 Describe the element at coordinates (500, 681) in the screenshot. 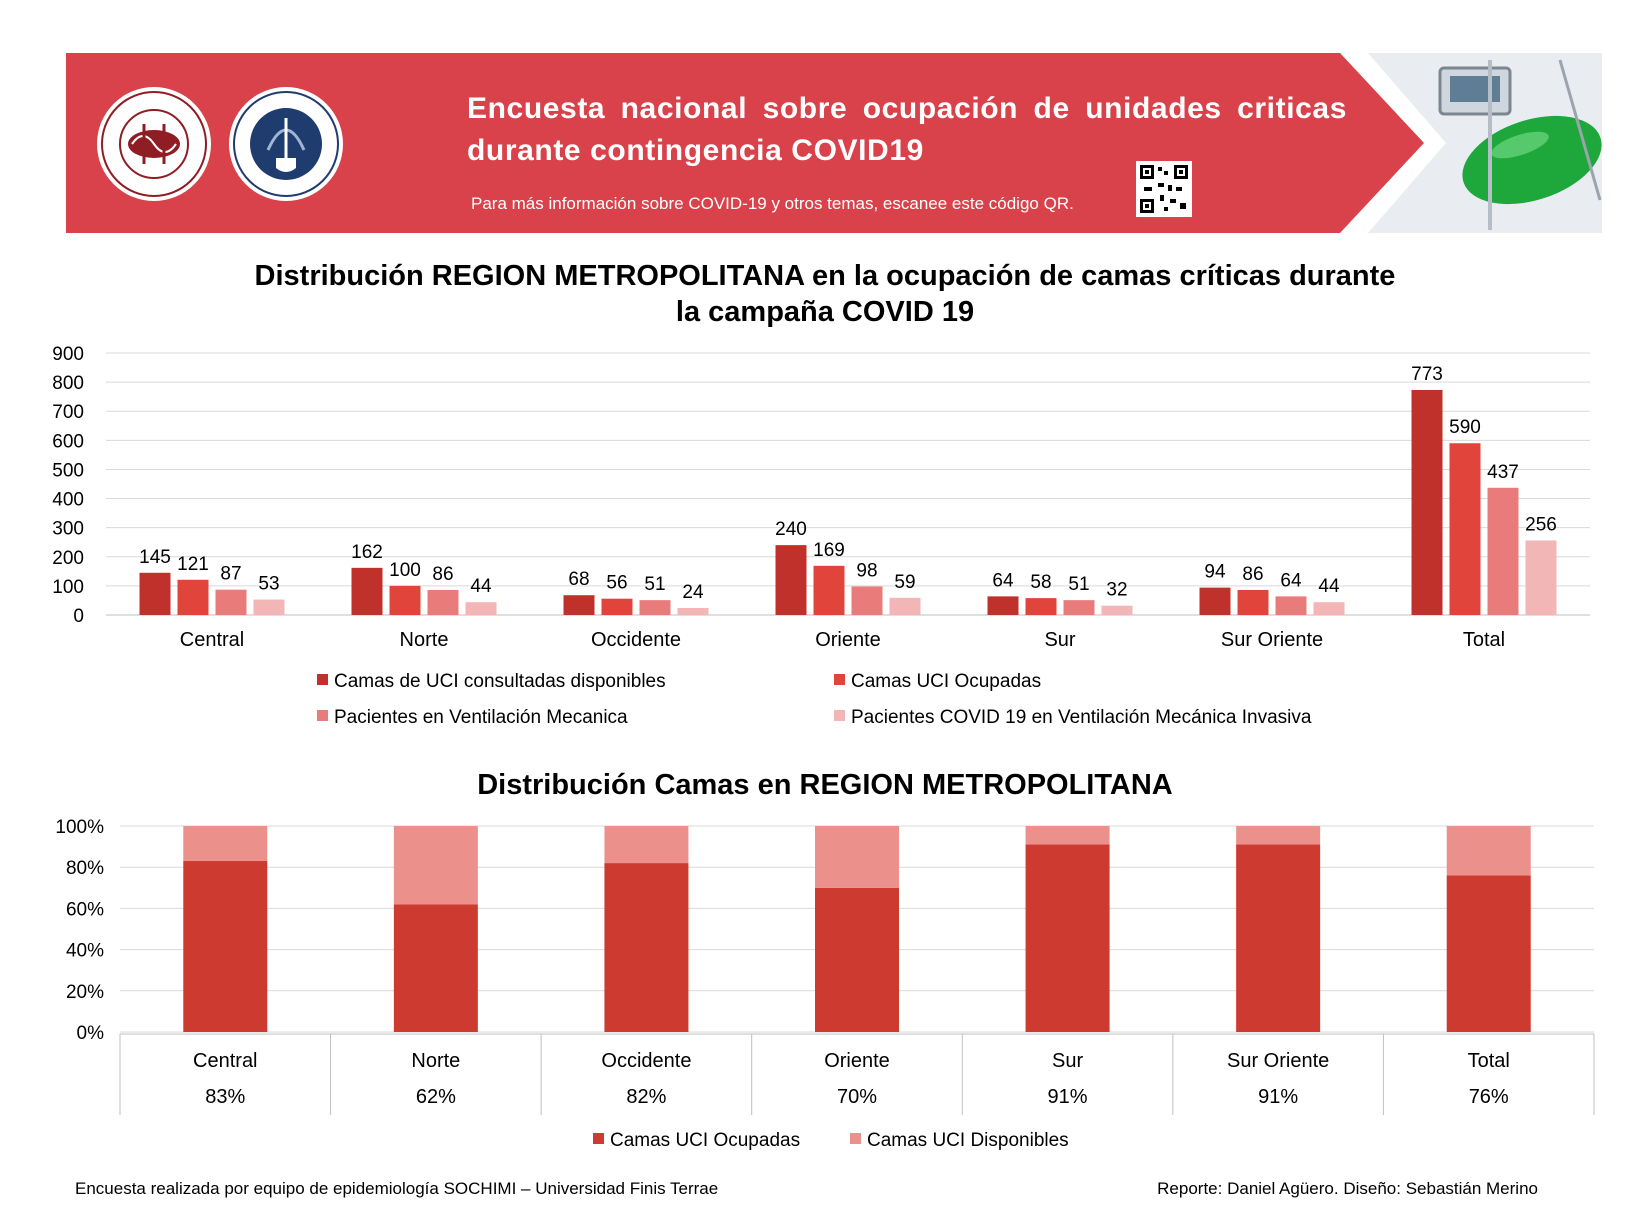

I see `legend-label-1: Camas de UCI consultadas disponibles` at that location.